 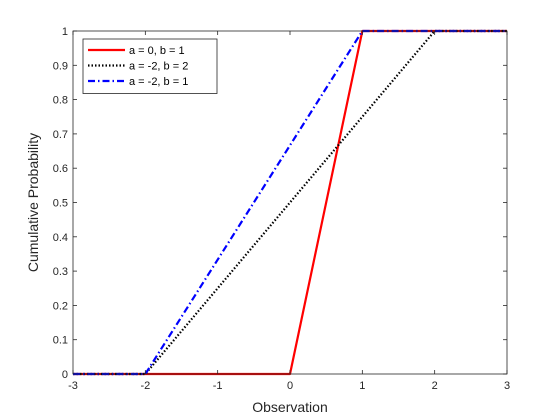 I want to click on y-tick-label: 0.3, so click(x=60, y=272).